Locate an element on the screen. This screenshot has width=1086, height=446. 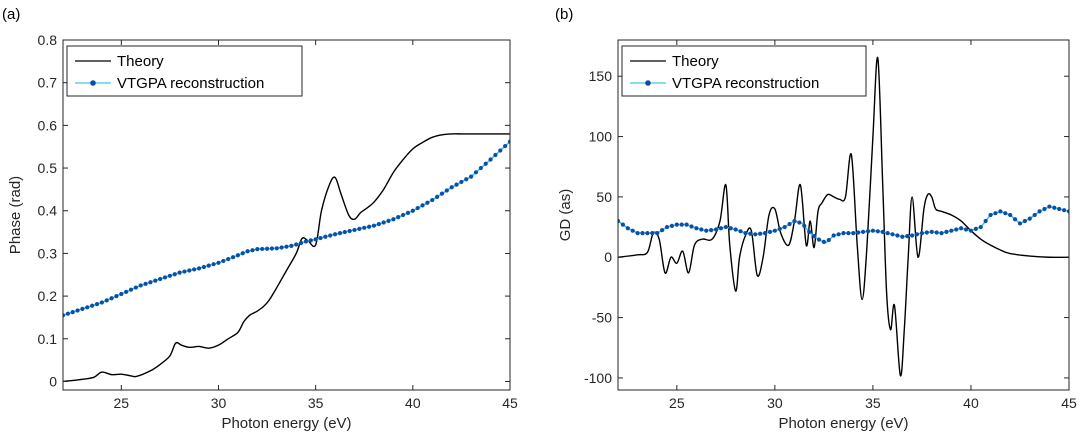
y-tick-label: 0.7 is located at coordinates (48, 83).